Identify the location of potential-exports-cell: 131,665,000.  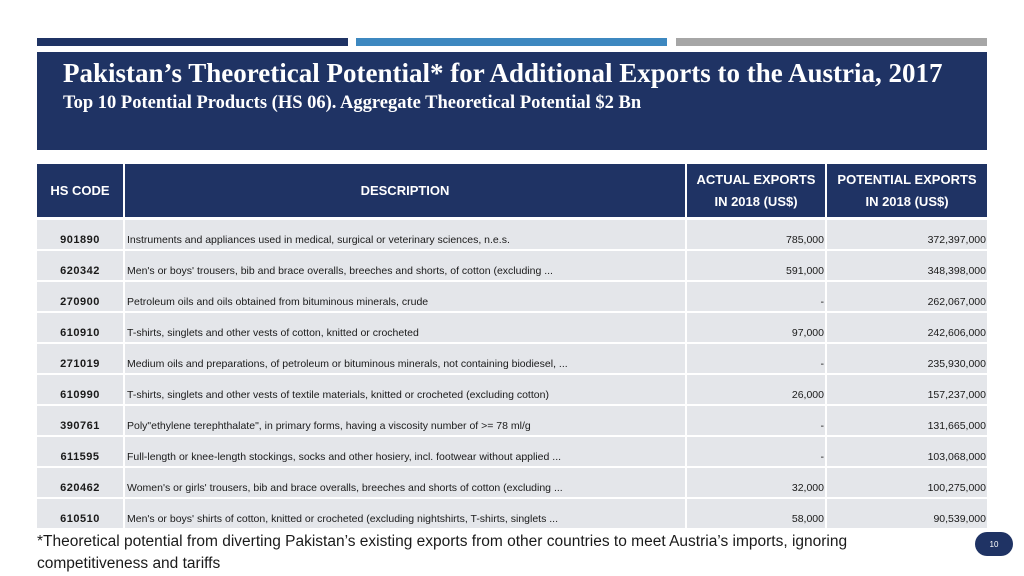
(907, 420).